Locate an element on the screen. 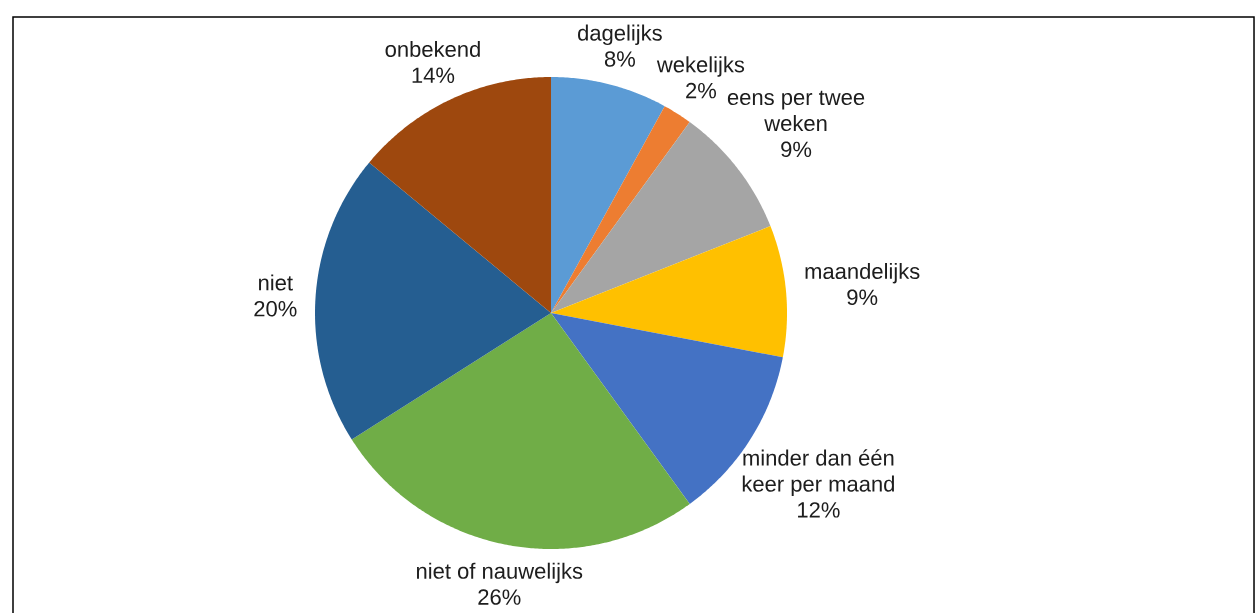 The image size is (1256, 613). slice-label: eens per twee weken is located at coordinates (796, 111).